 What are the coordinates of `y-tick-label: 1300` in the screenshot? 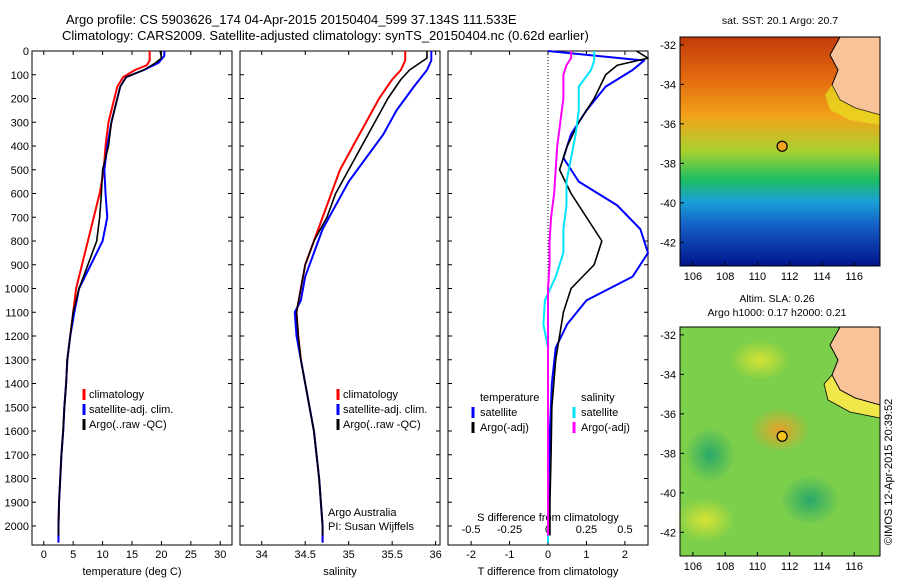 It's located at (17, 361).